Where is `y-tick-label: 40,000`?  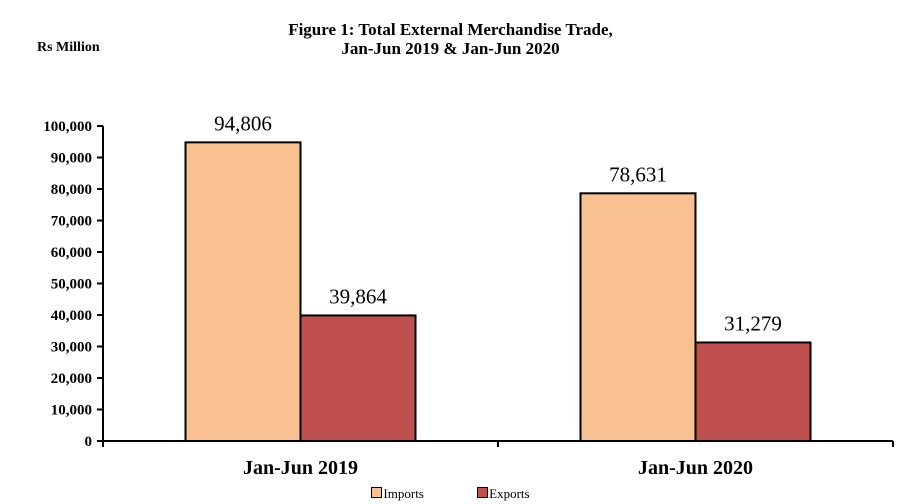
y-tick-label: 40,000 is located at coordinates (71, 316).